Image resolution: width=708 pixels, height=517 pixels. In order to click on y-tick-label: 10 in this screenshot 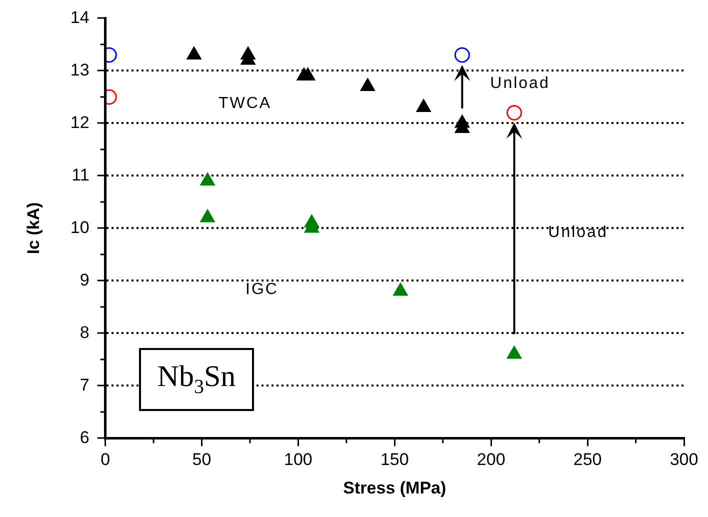, I will do `click(80, 227)`.